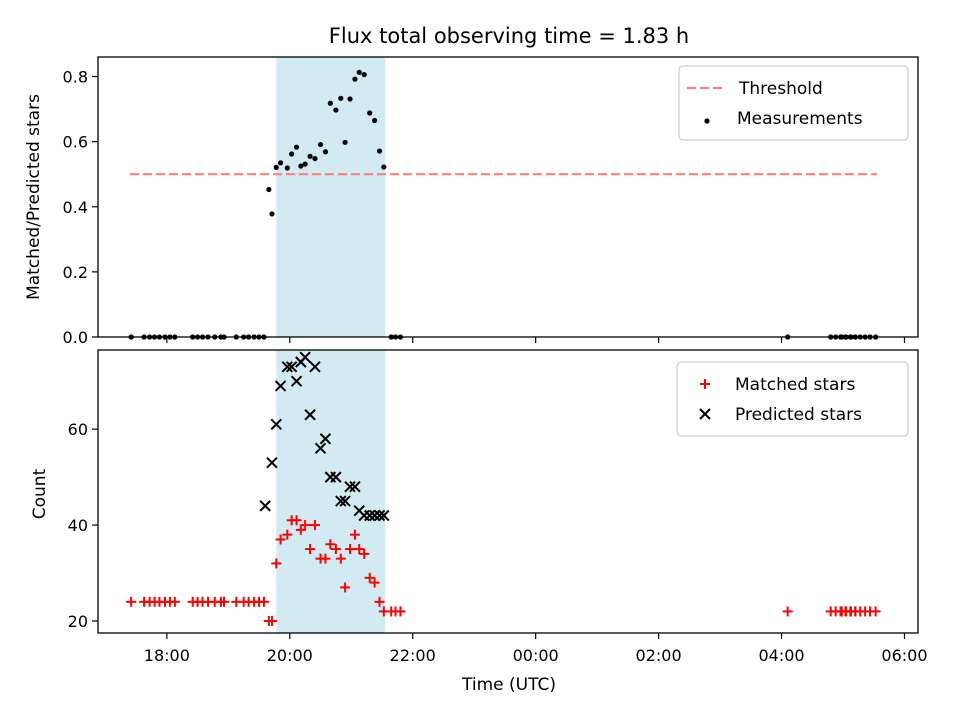 This screenshot has width=960, height=720. I want to click on bottom-y-tick-label: 60, so click(78, 429).